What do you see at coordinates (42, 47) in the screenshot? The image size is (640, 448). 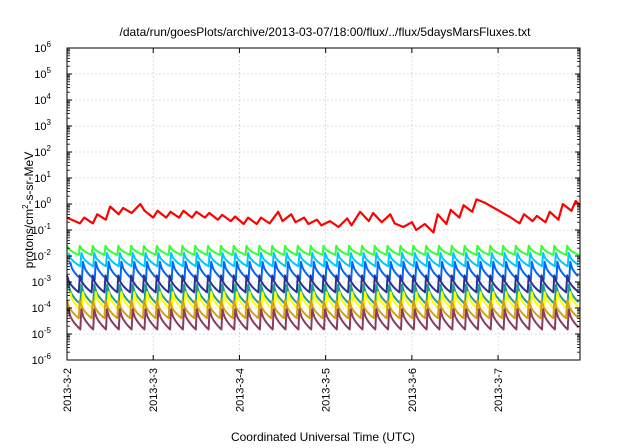 I see `y-tick-label: 10⁶` at bounding box center [42, 47].